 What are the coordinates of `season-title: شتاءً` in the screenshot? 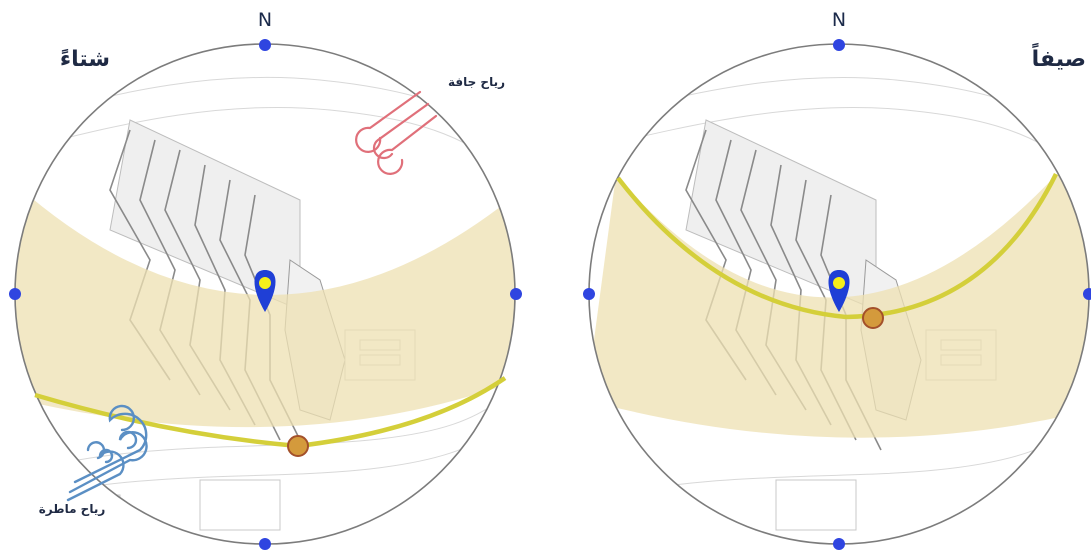 It's located at (85, 59).